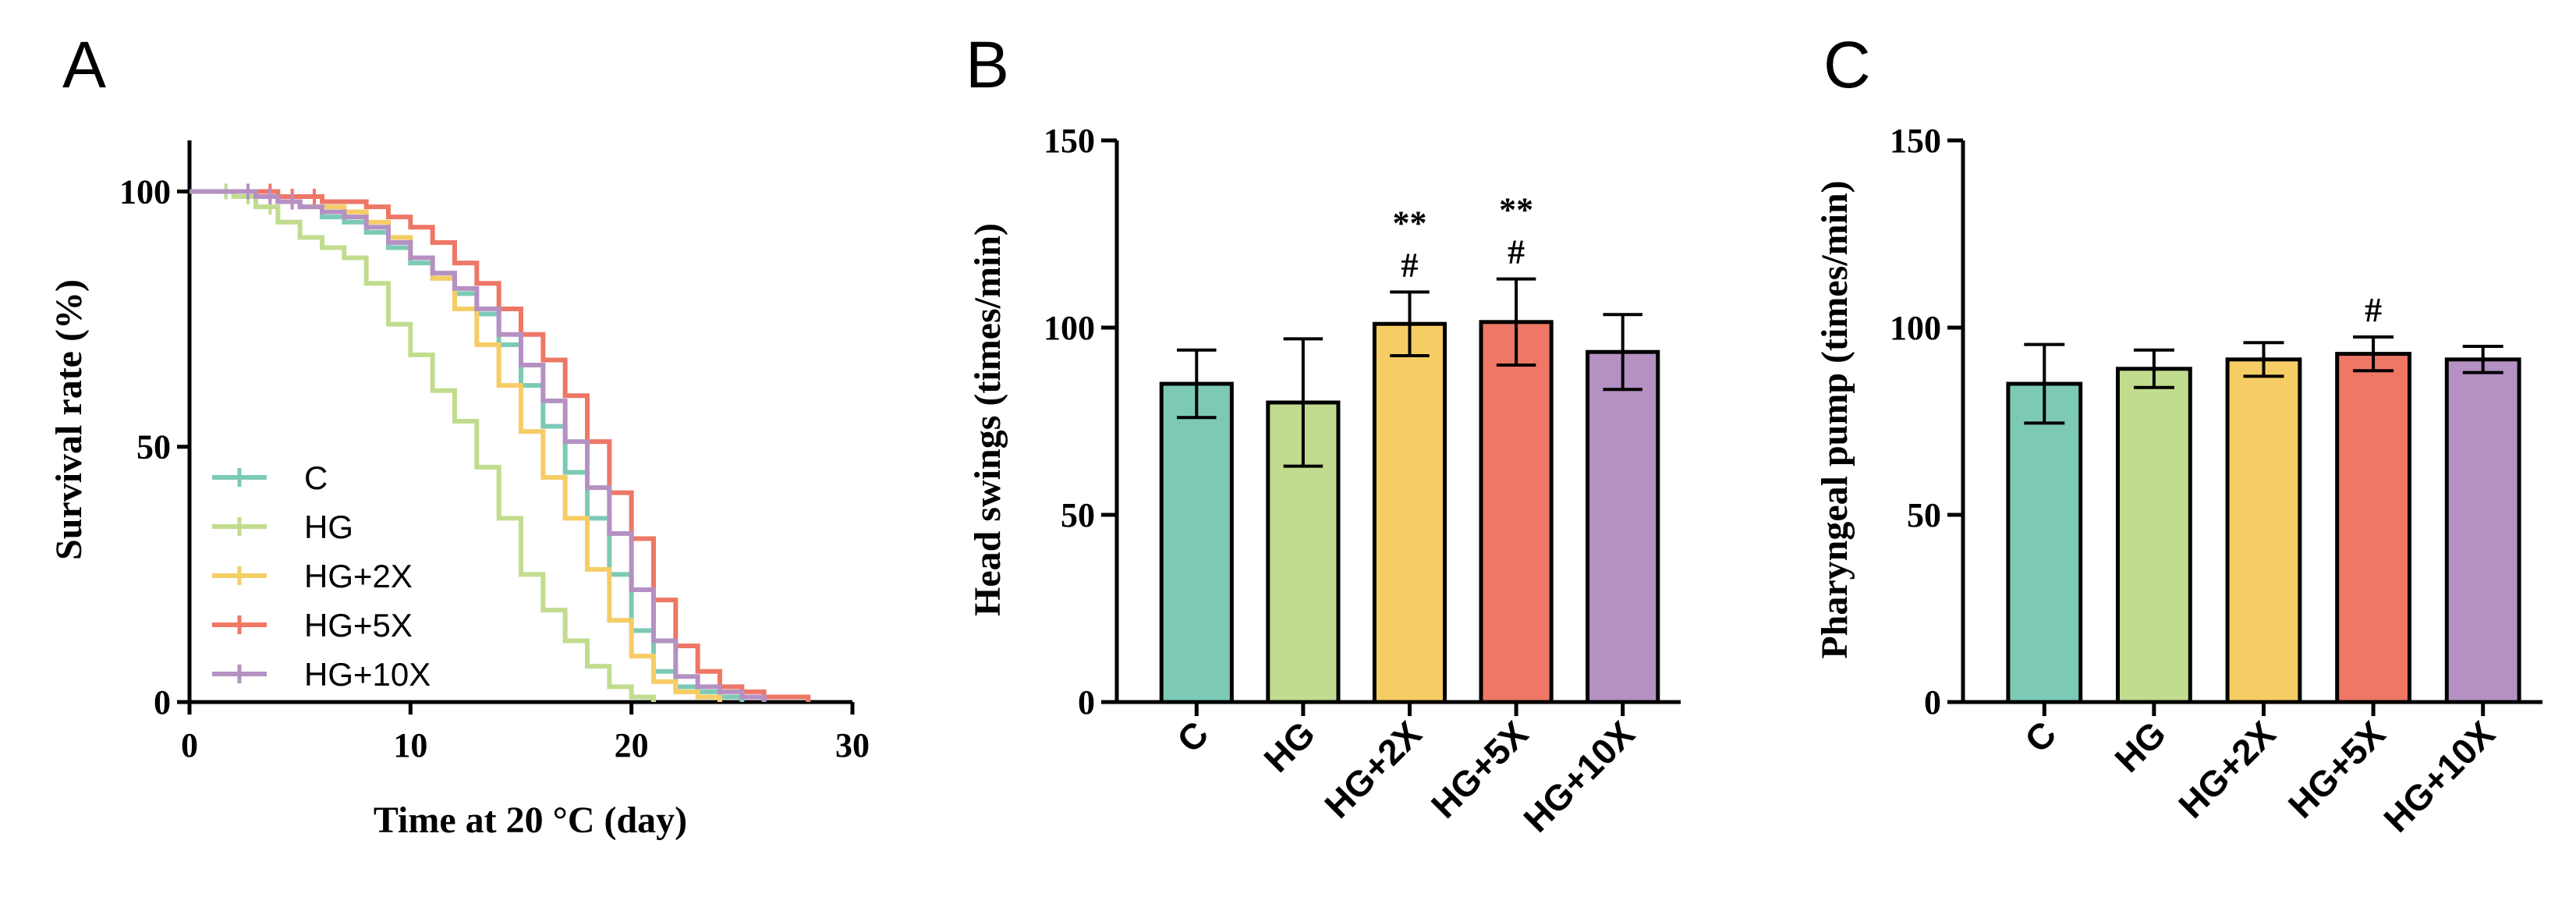 The width and height of the screenshot is (2576, 915). Describe the element at coordinates (632, 745) in the screenshot. I see `panel-a-x-tick-label-20: 20` at that location.